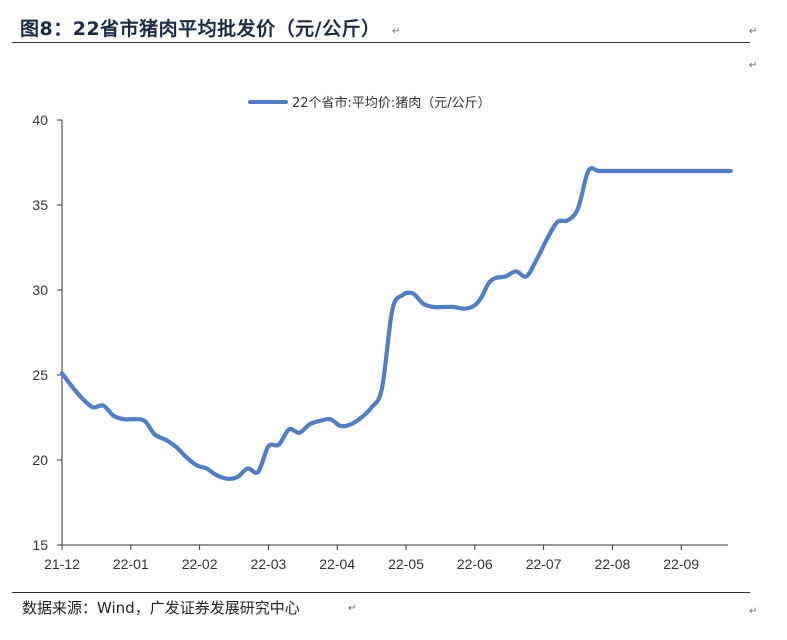  I want to click on source-divider, so click(381, 592).